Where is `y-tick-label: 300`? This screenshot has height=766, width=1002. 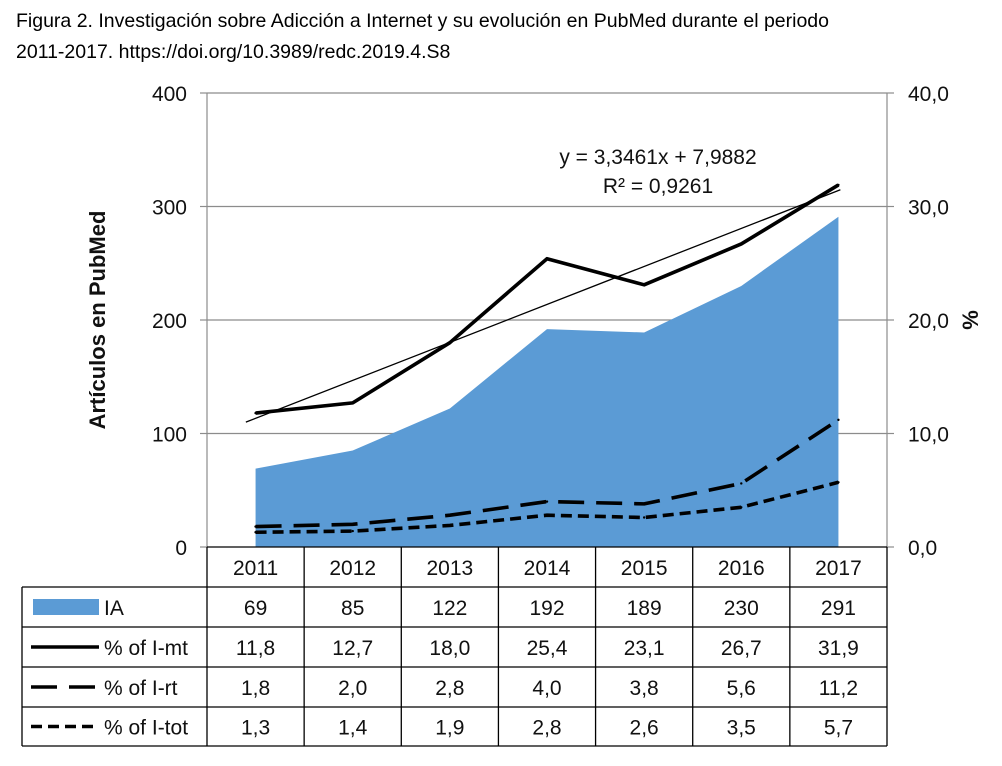
y-tick-label: 300 is located at coordinates (169, 208).